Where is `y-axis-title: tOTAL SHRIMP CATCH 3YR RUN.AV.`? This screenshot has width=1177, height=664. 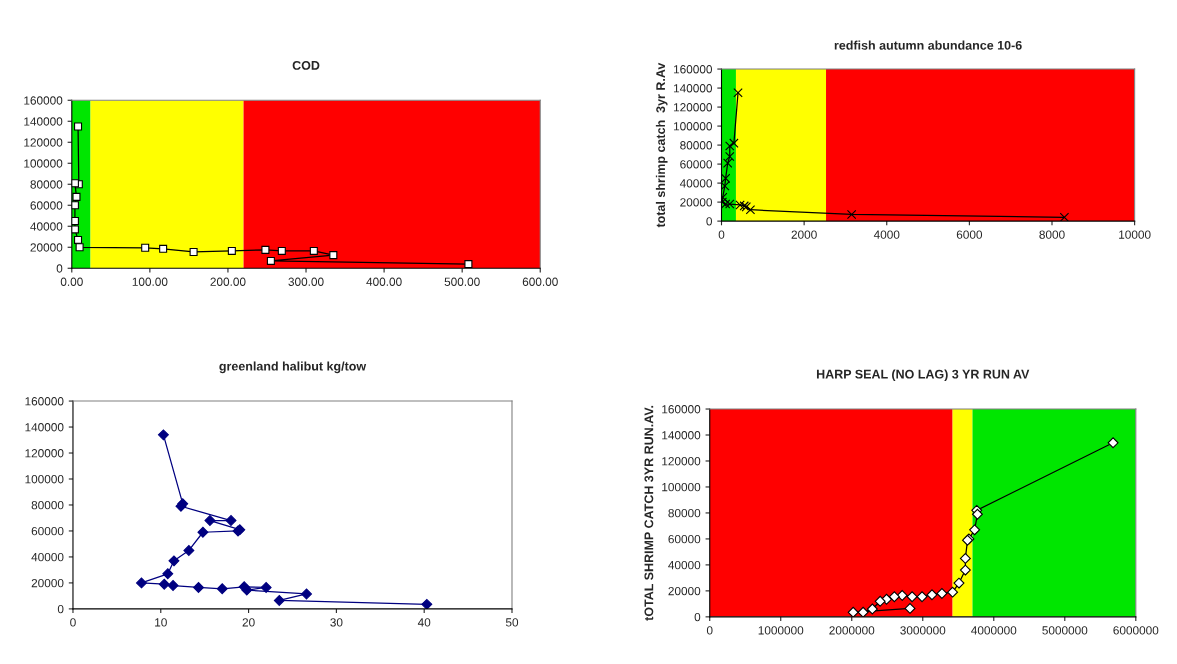
y-axis-title: tOTAL SHRIMP CATCH 3YR RUN.AV. is located at coordinates (649, 513).